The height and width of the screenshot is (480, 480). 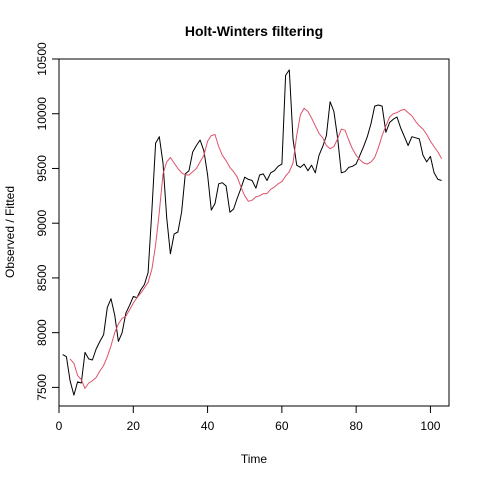 What do you see at coordinates (42, 332) in the screenshot?
I see `y-tick-label: 8000` at bounding box center [42, 332].